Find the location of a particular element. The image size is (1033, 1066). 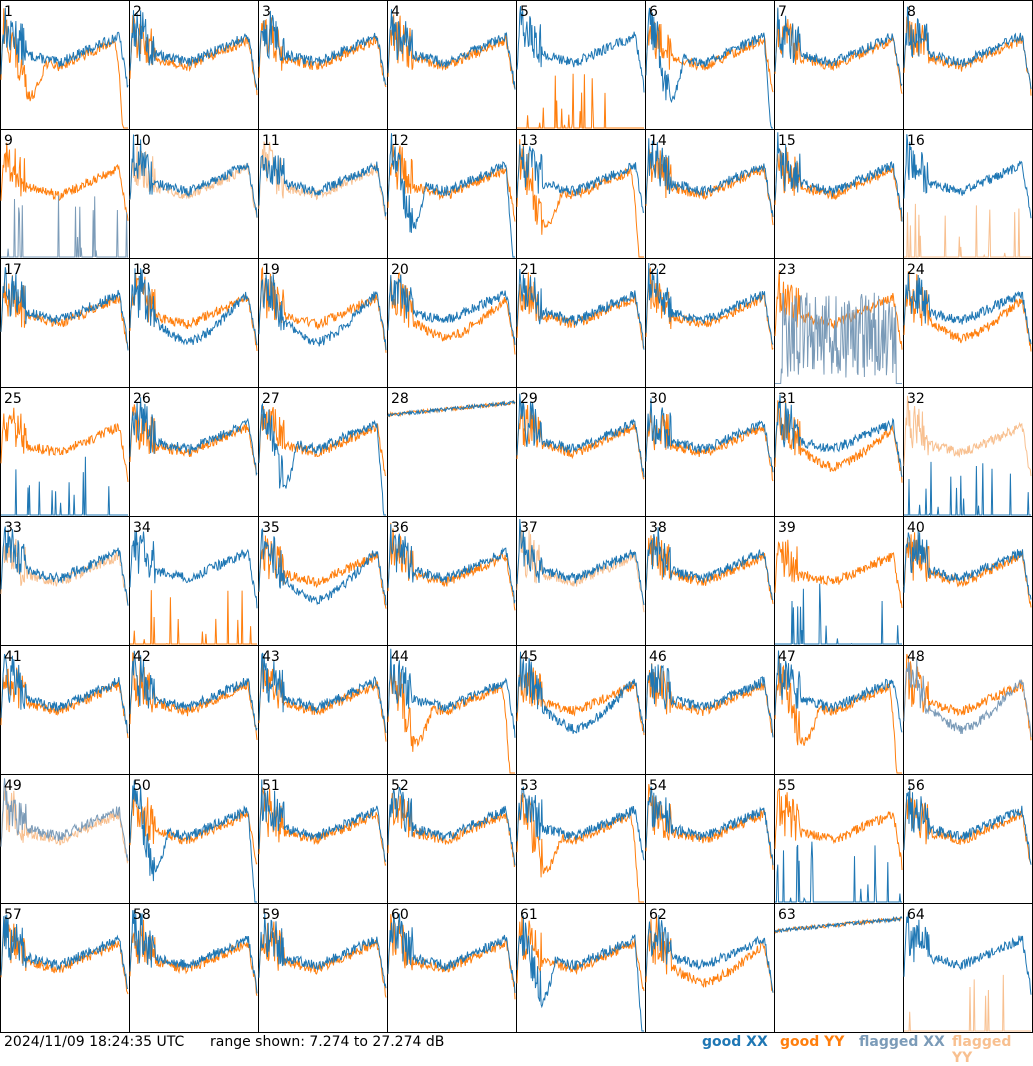

panel-43: 43 is located at coordinates (323, 710).